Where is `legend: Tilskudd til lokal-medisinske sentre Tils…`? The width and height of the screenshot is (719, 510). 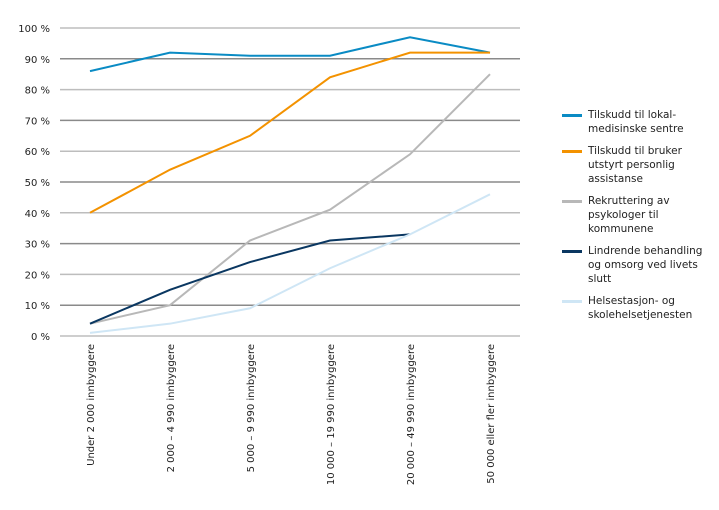
legend: Tilskudd til lokal-medisinske sentre Tils… is located at coordinates (639, 219).